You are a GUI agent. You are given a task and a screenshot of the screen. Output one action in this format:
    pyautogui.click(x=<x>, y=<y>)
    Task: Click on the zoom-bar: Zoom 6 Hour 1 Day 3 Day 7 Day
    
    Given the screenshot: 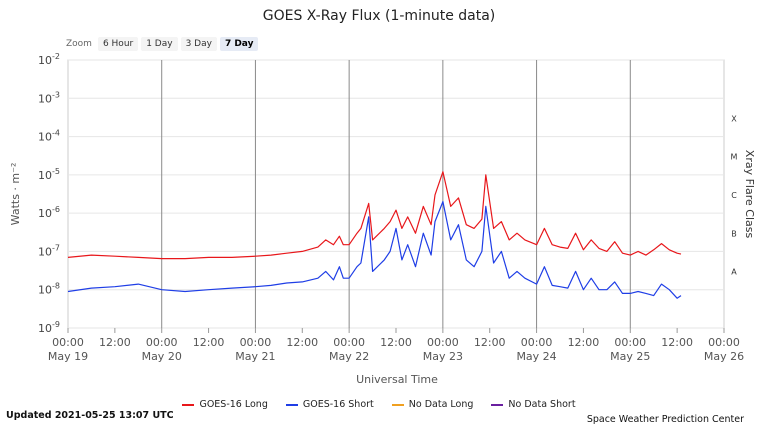 What is the action you would take?
    pyautogui.click(x=163, y=44)
    